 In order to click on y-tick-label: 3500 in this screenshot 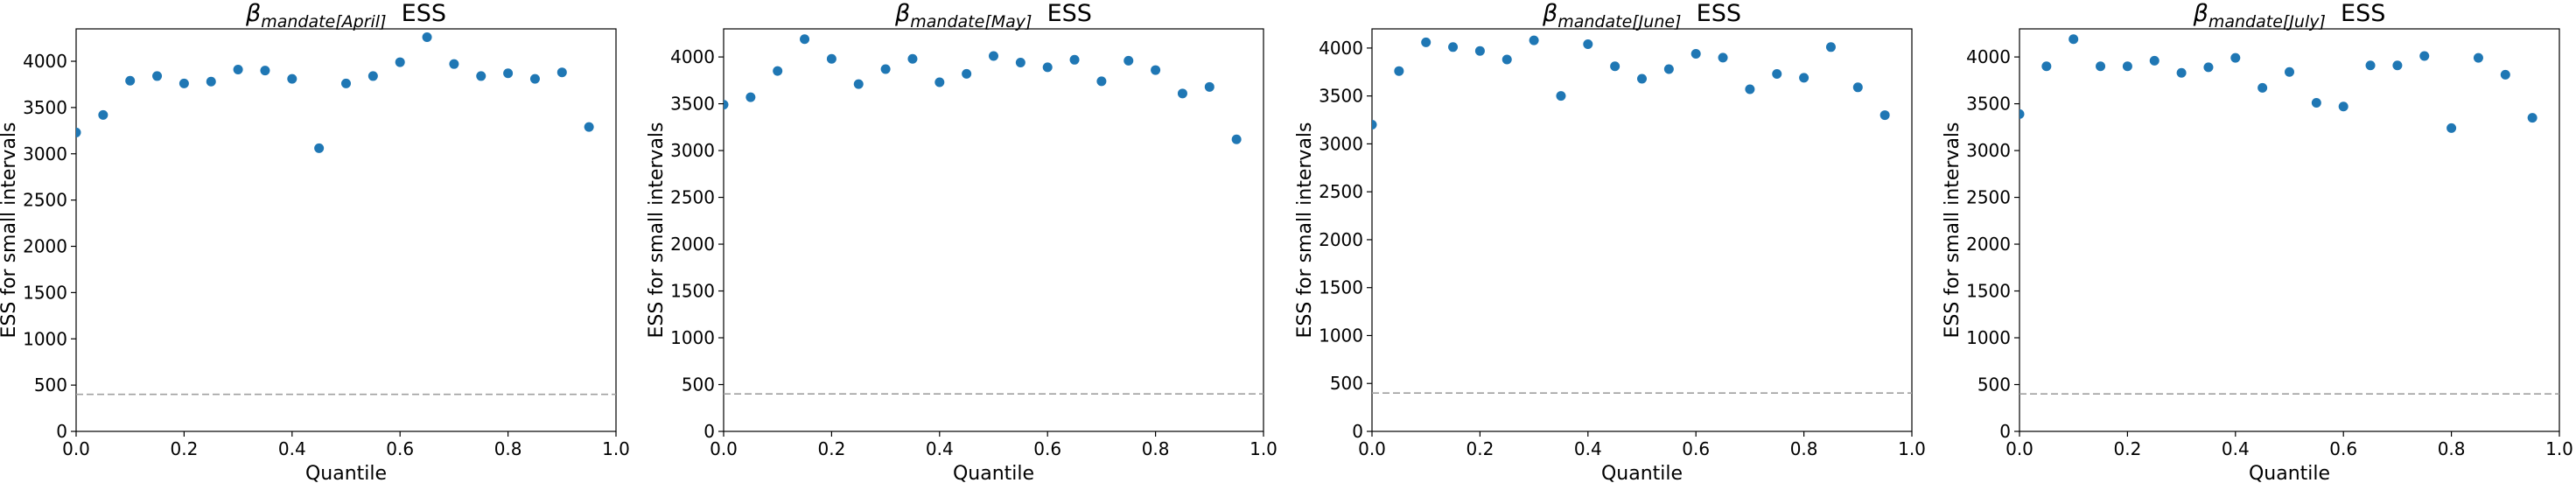, I will do `click(45, 107)`.